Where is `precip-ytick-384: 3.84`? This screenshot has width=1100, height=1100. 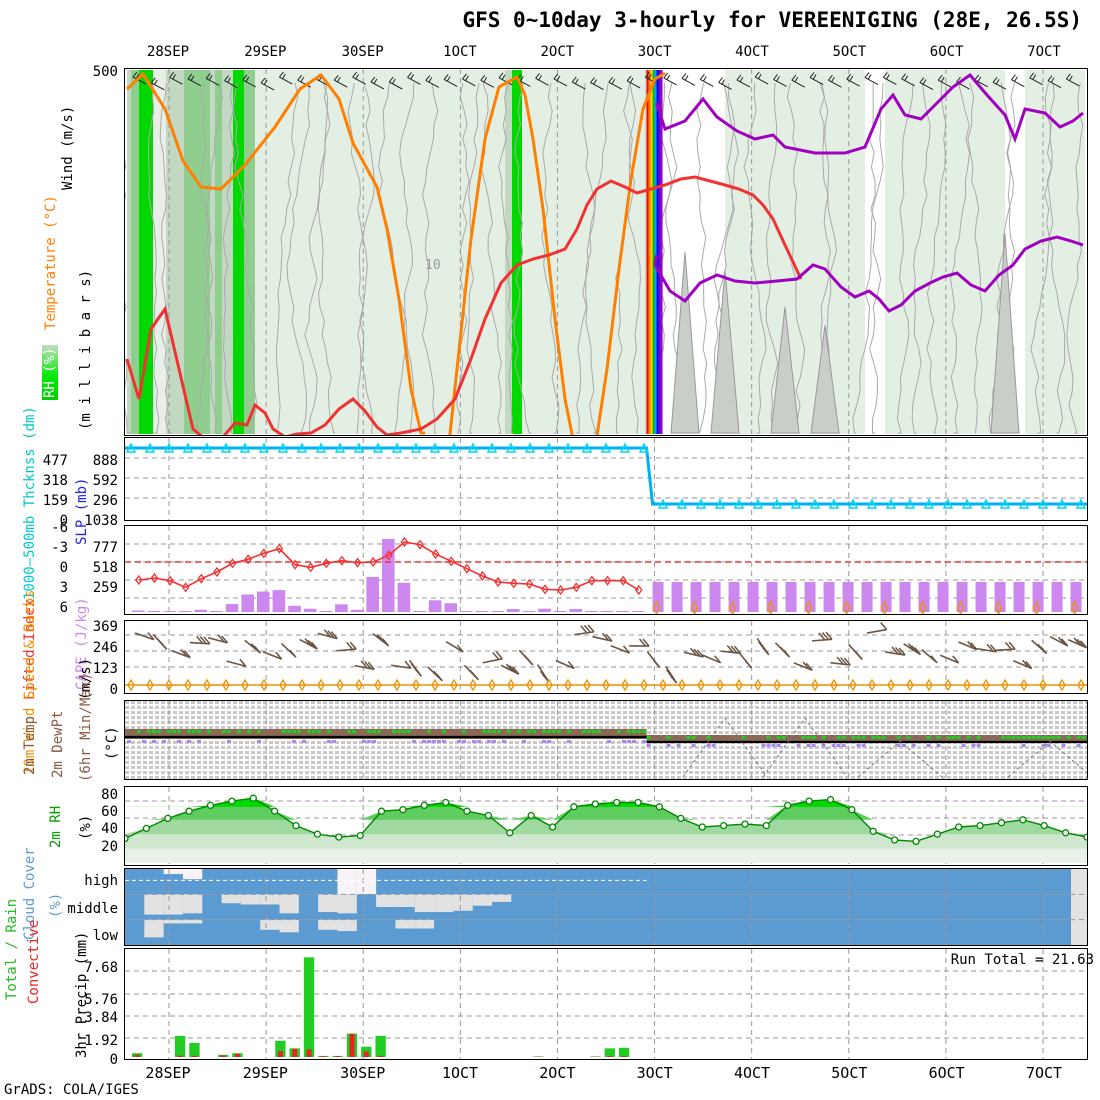 precip-ytick-384: 3.84 is located at coordinates (101, 1018).